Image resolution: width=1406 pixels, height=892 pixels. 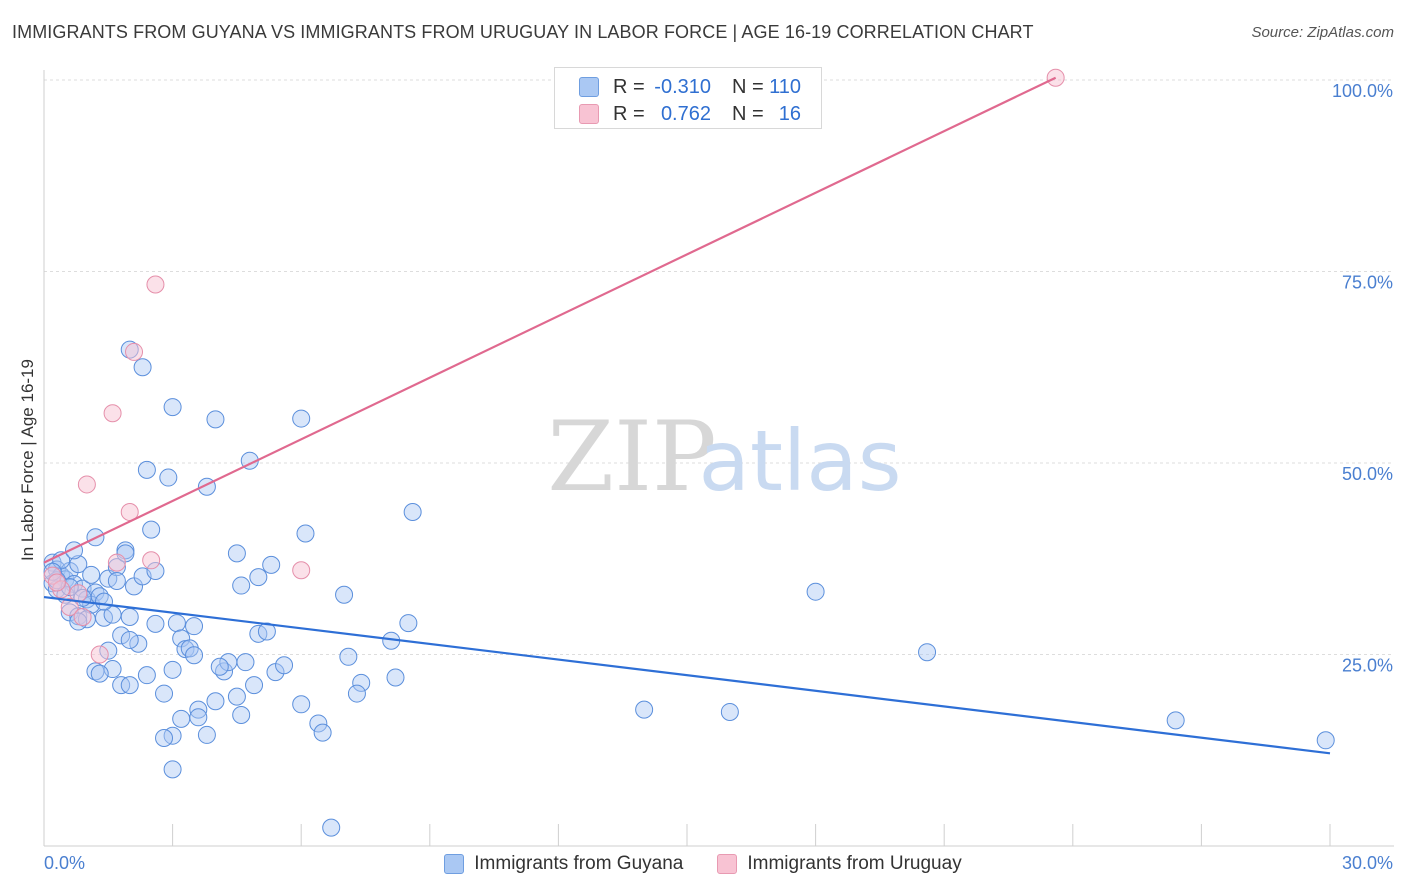 I want to click on n-value: 110, so click(x=785, y=86).